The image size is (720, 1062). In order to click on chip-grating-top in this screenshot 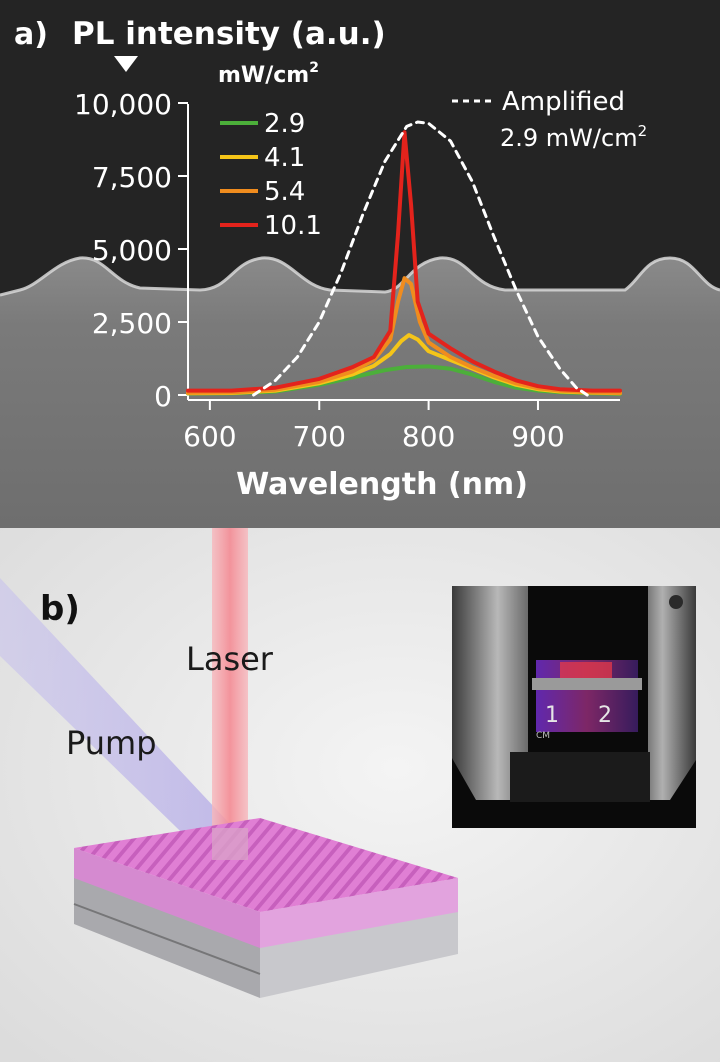, I will do `click(266, 865)`.